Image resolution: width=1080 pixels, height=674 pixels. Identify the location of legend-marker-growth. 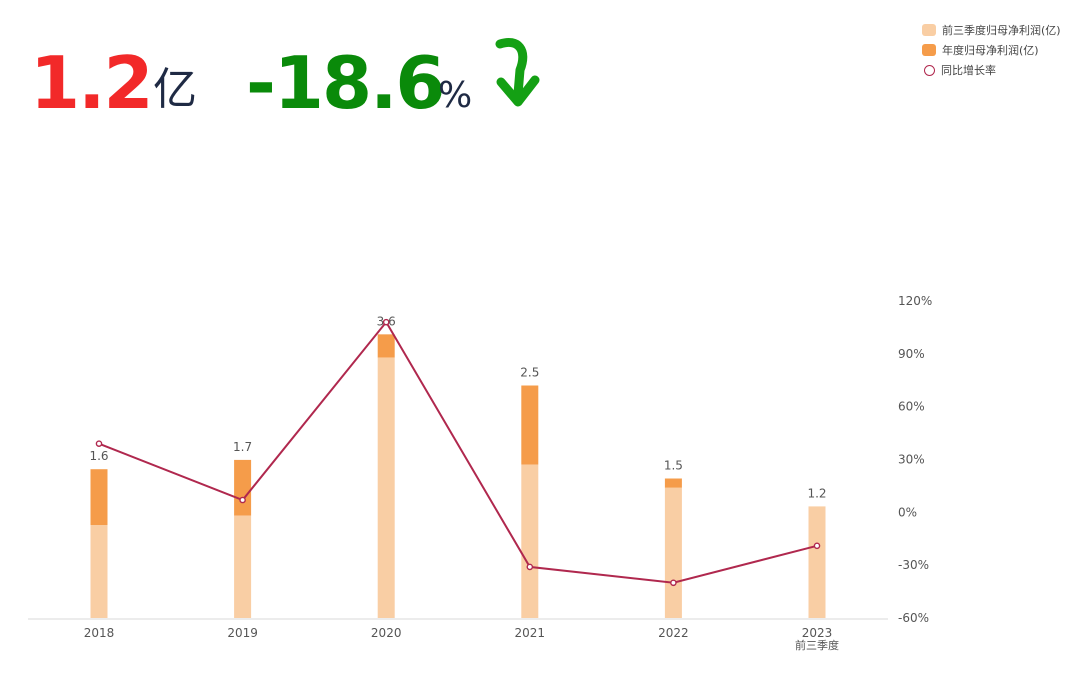
(929, 70).